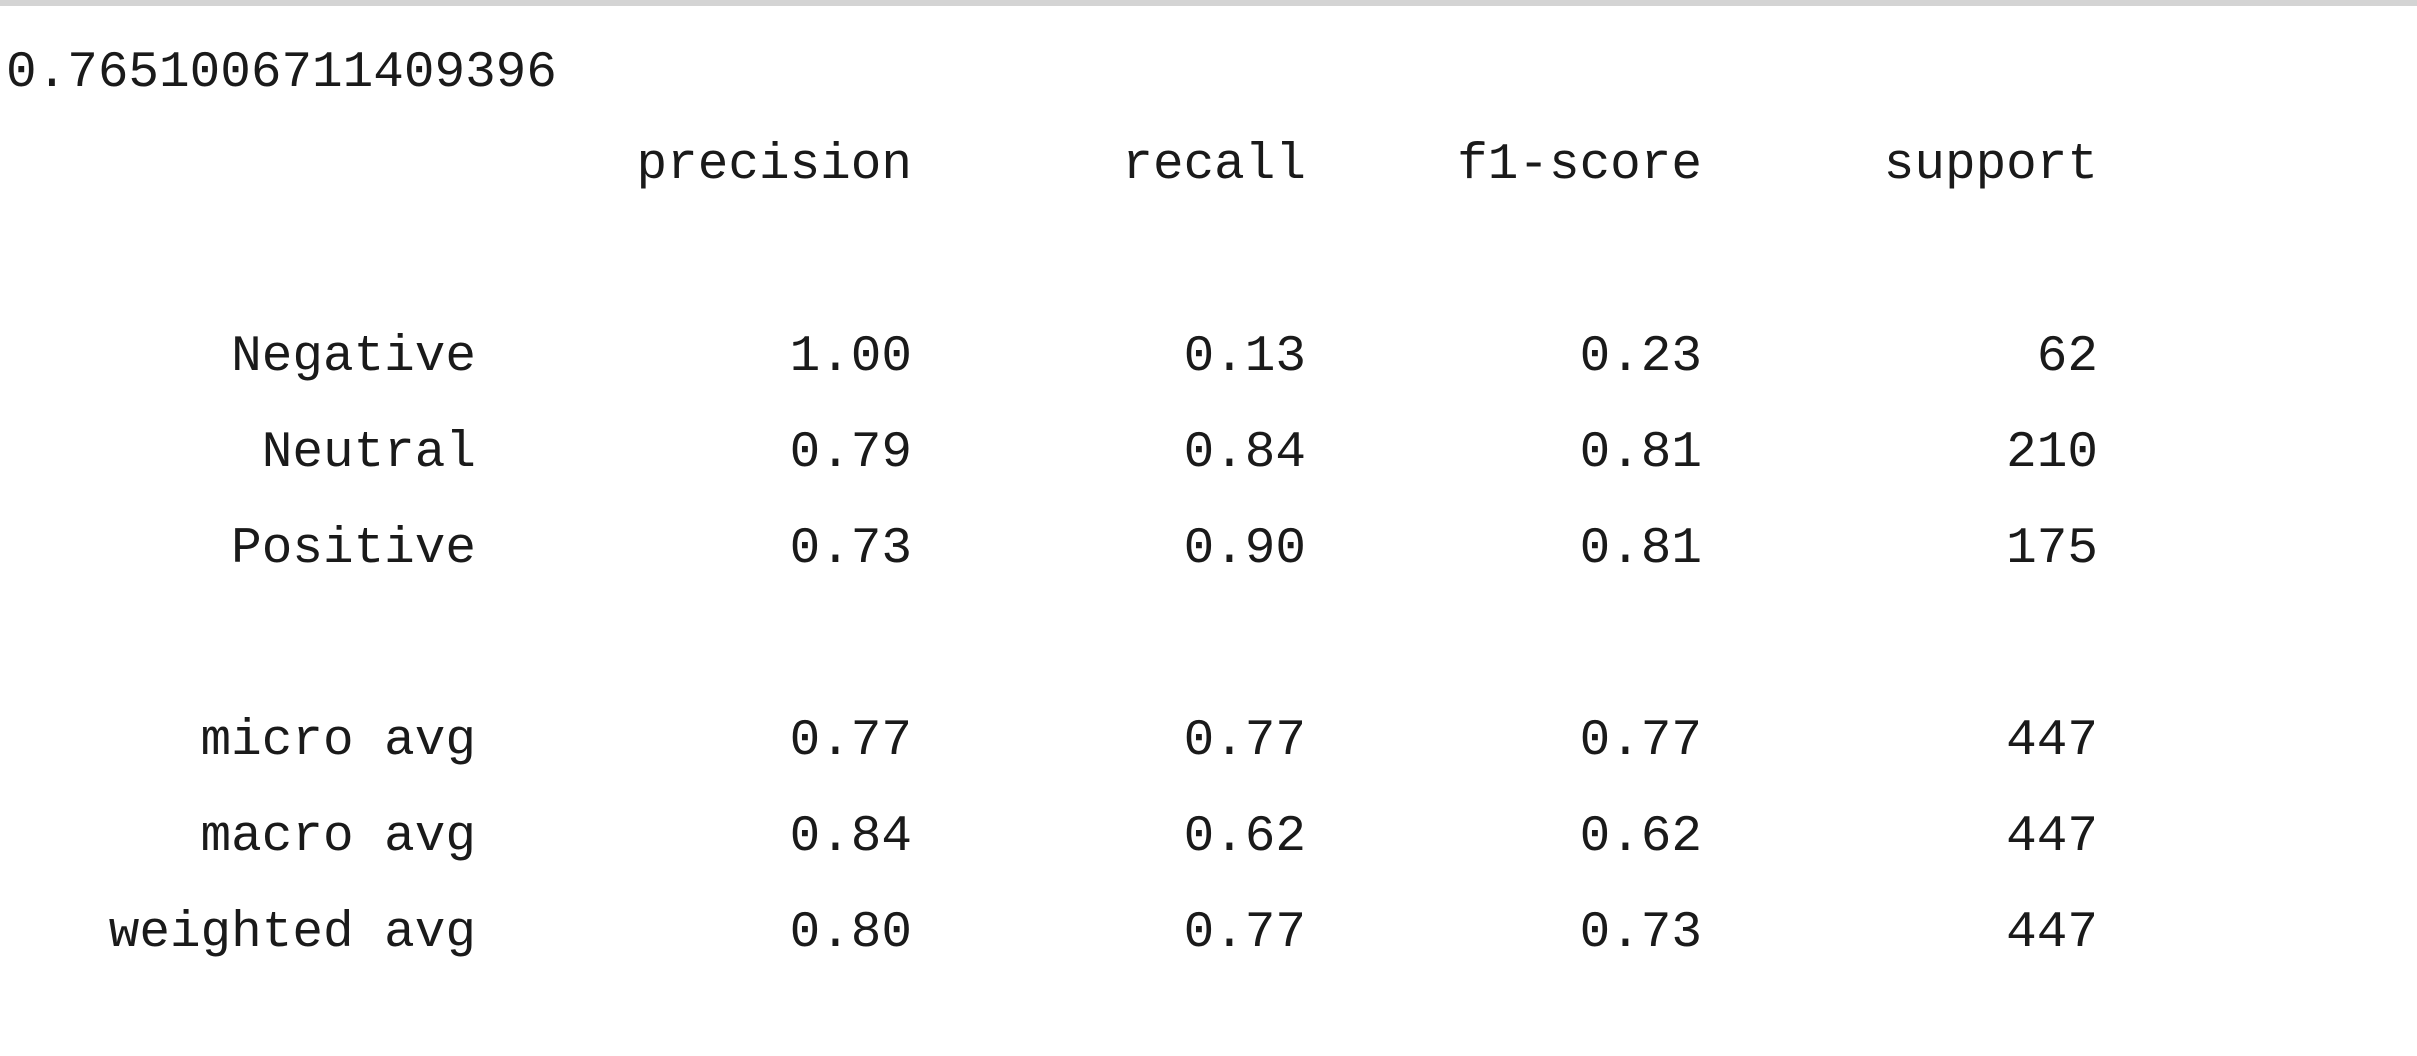 Image resolution: width=2417 pixels, height=1056 pixels. I want to click on avg-precision: 0.84, so click(850, 837).